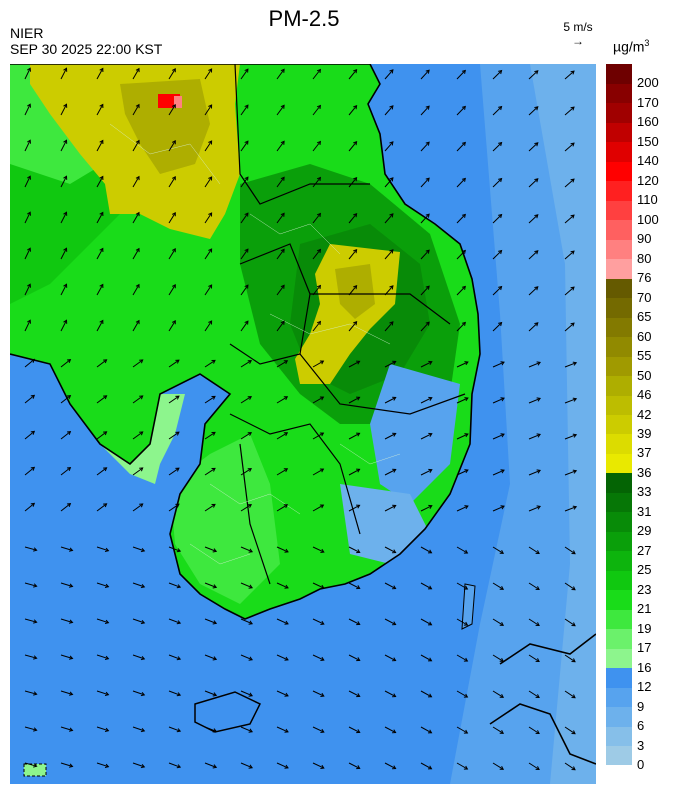 This screenshot has height=795, width=673. What do you see at coordinates (178, 102) in the screenshot?
I see `peak-pm-cell-edge` at bounding box center [178, 102].